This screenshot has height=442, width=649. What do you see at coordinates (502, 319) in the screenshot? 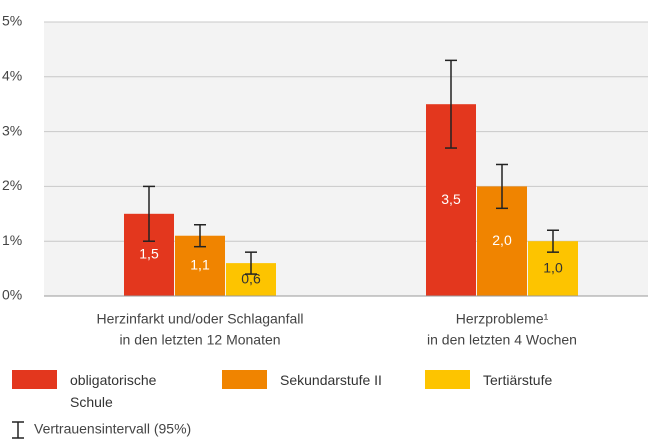
I see `x-tick-label: Herzprobleme¹` at bounding box center [502, 319].